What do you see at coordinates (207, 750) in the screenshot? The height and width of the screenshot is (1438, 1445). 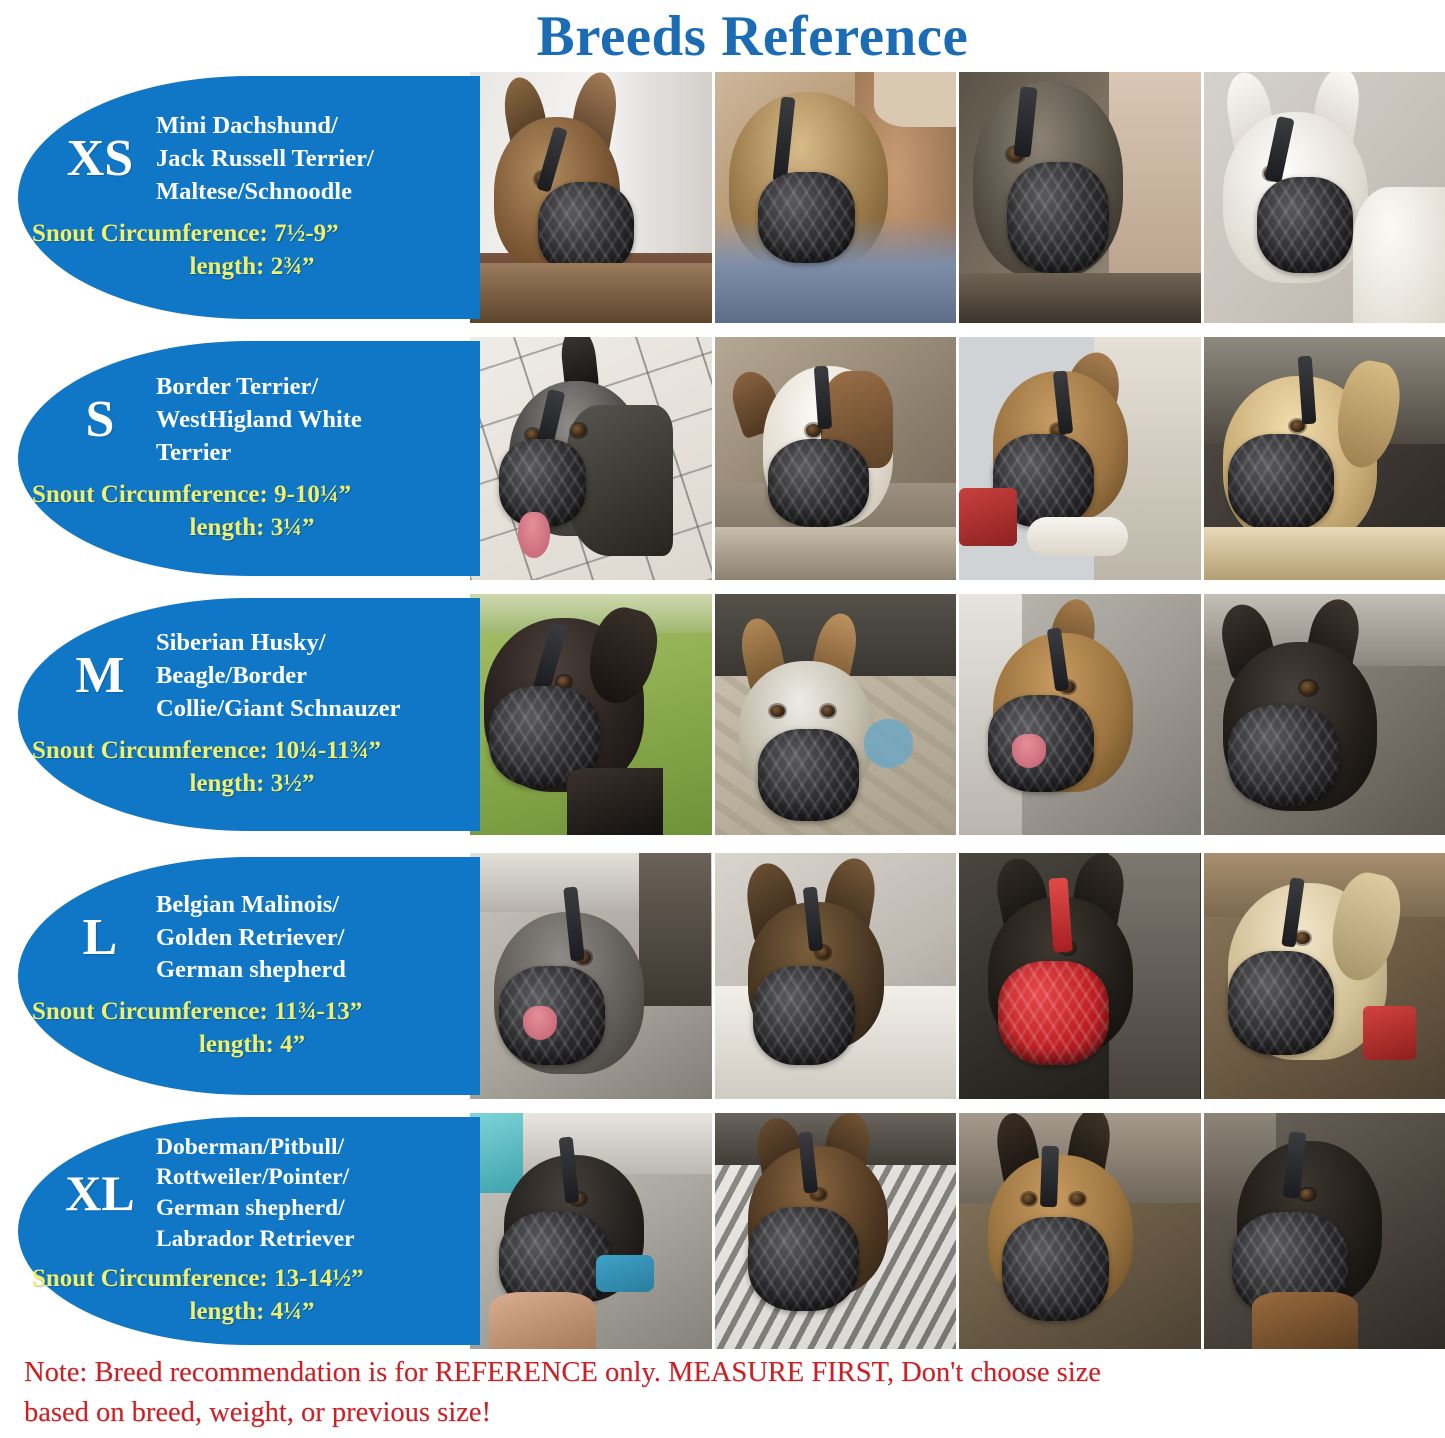 I see `snout-circumference-m: Snout Circumference: 10¼-11¾”` at bounding box center [207, 750].